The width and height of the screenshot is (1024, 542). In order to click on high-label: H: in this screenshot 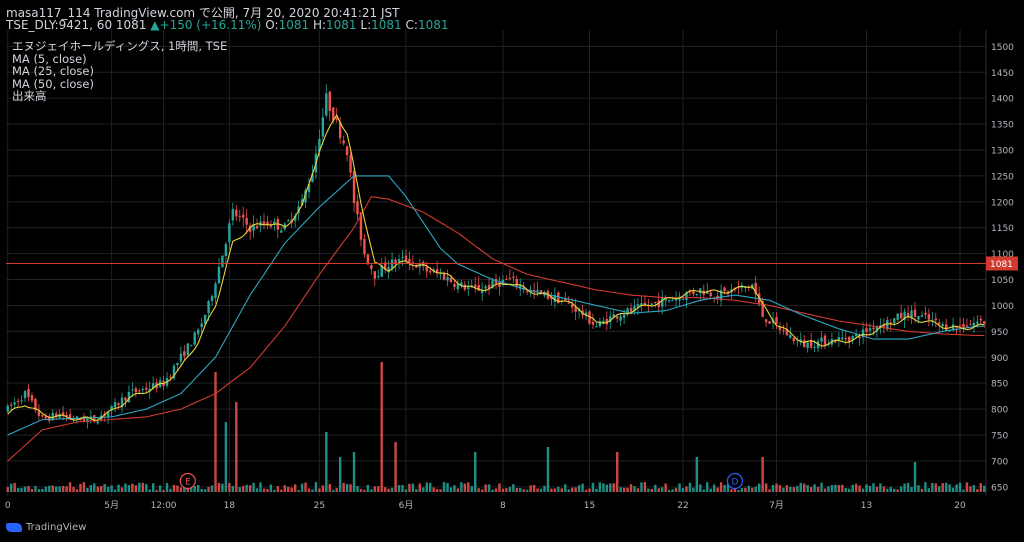, I will do `click(319, 25)`.